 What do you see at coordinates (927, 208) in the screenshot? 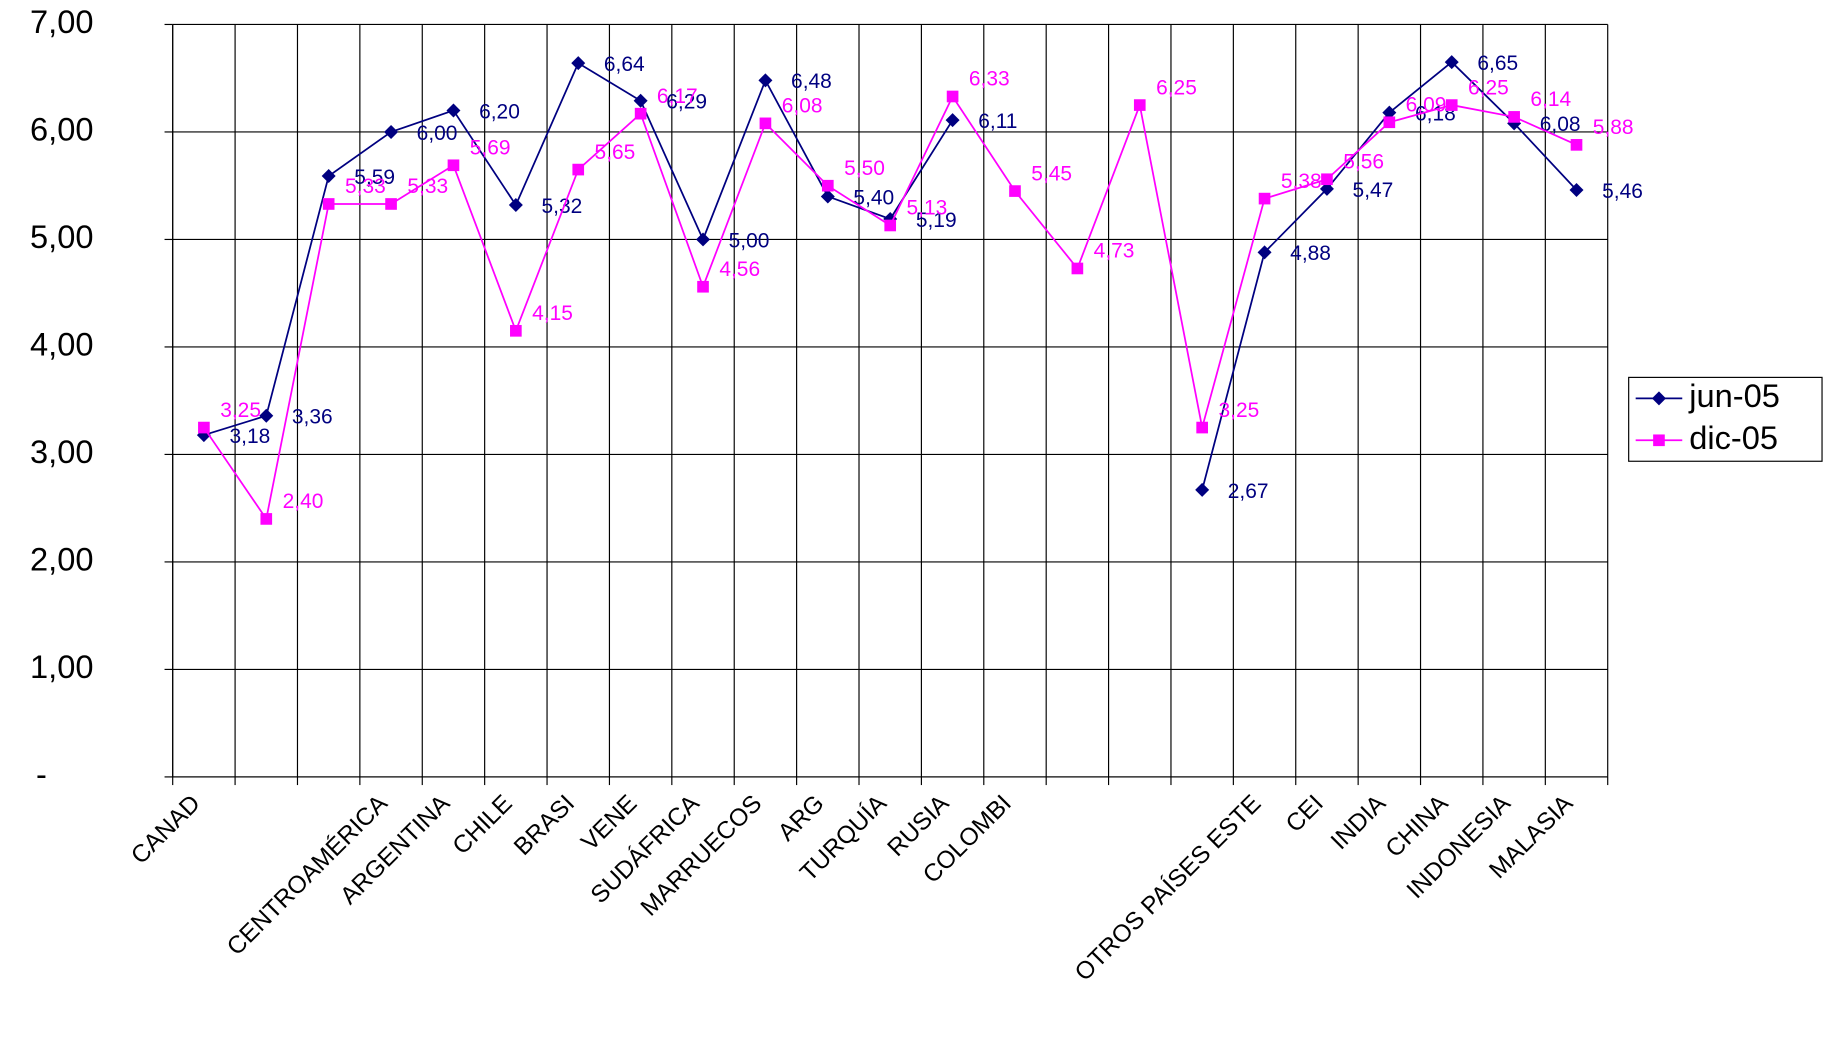
I see `data-label: 5,13` at bounding box center [927, 208].